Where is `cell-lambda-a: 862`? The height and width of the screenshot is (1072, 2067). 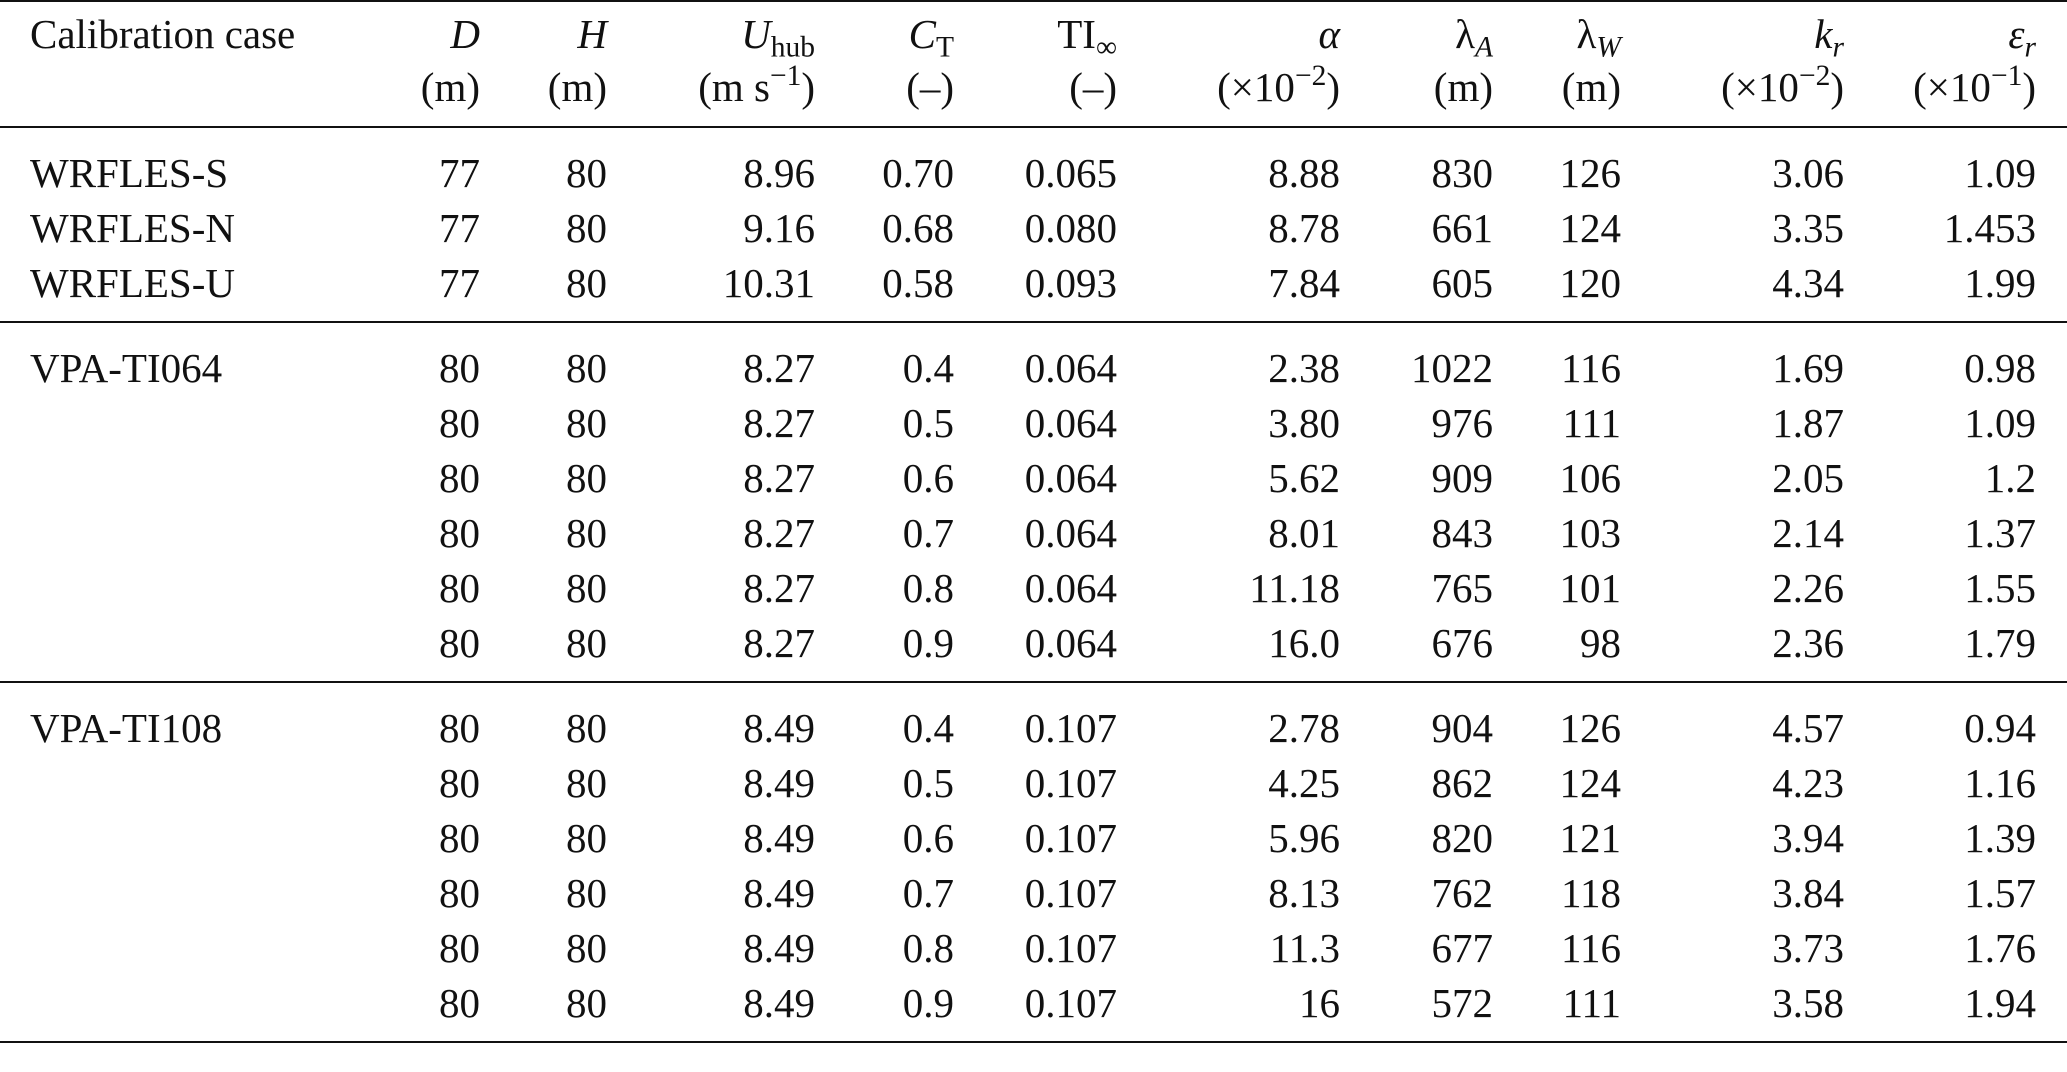 cell-lambda-a: 862 is located at coordinates (1462, 783).